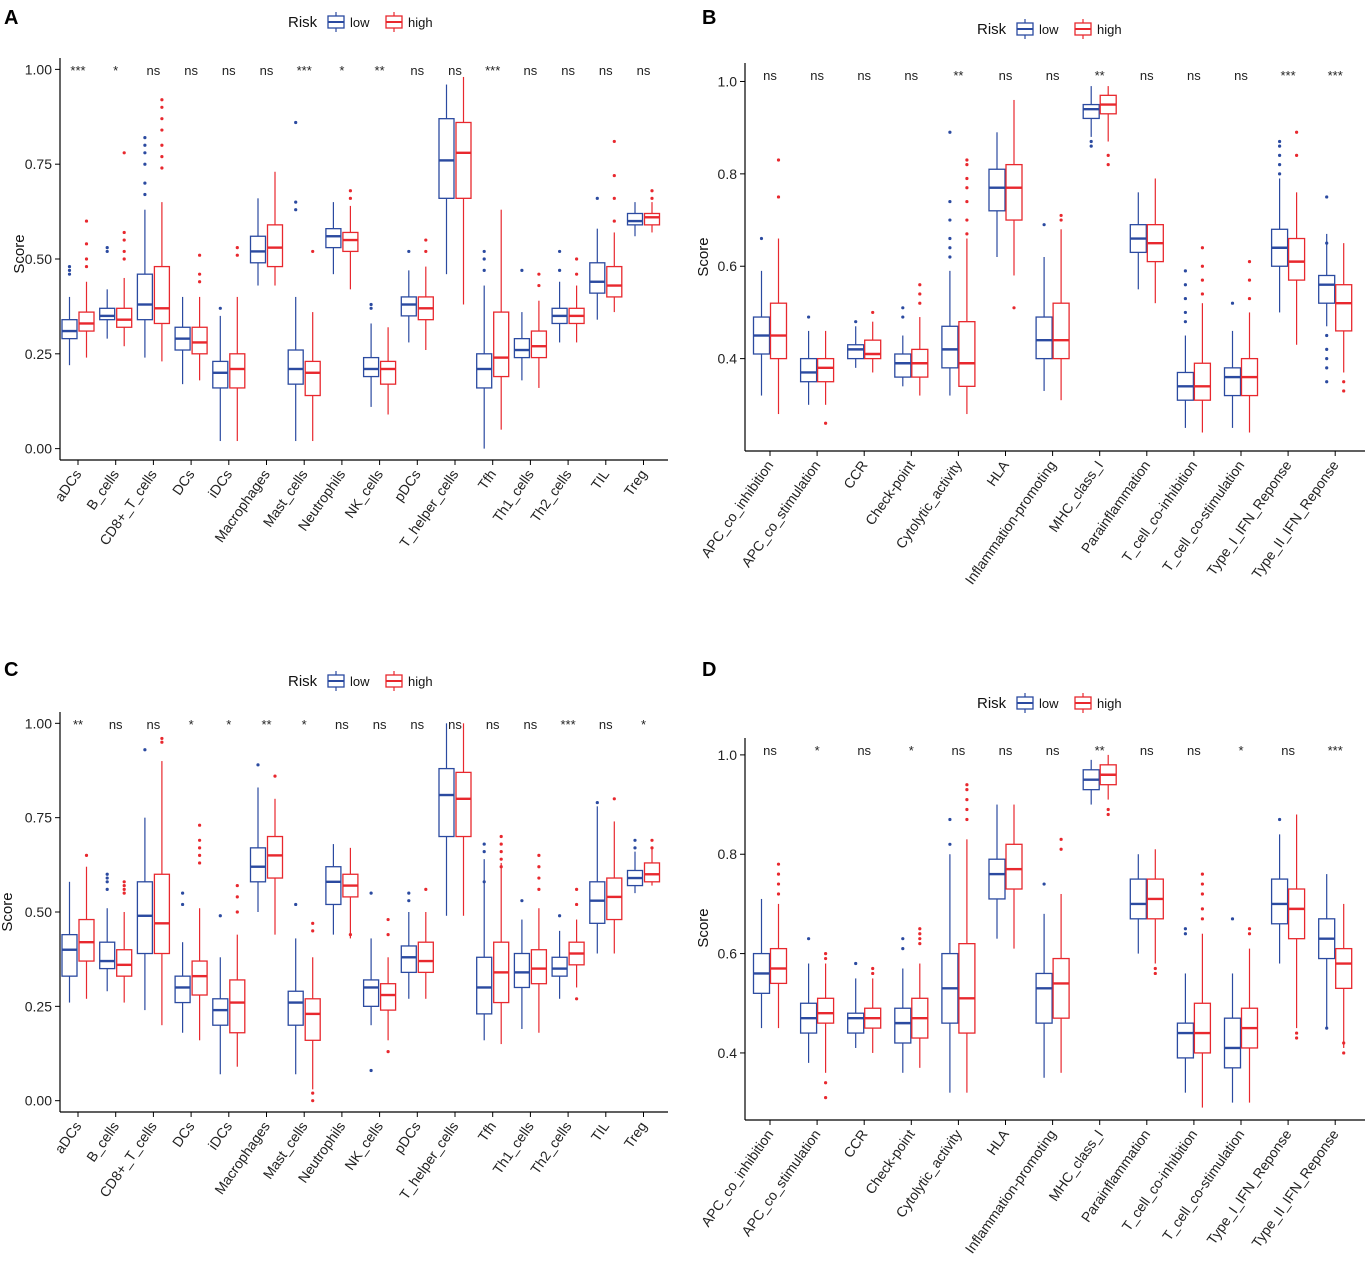 The image size is (1367, 1282). I want to click on x-tick-label: Type_I_IFN_Reponse, so click(1248, 1186).